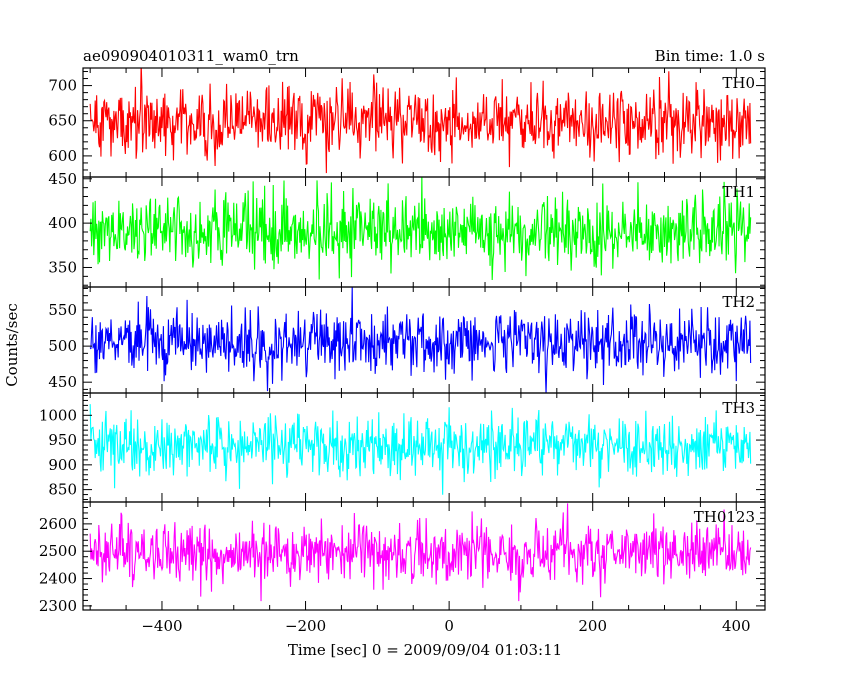 The height and width of the screenshot is (684, 850). Describe the element at coordinates (62, 223) in the screenshot. I see `y-tick-label: 400` at that location.